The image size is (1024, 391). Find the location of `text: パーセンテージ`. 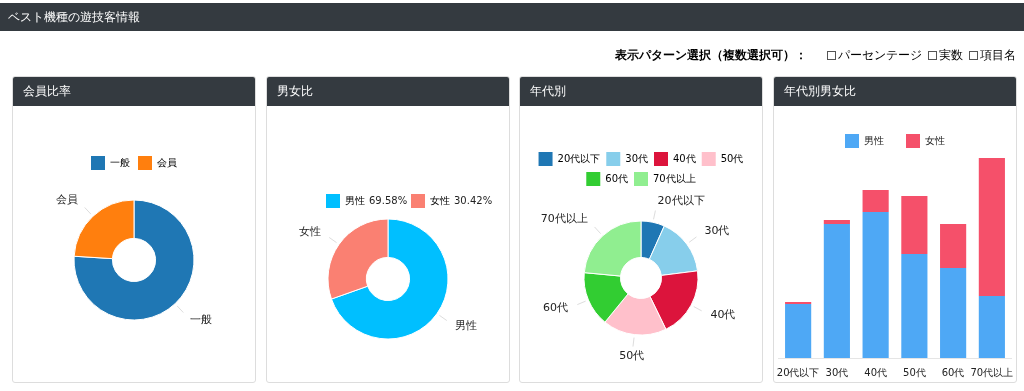

text: パーセンテージ is located at coordinates (879, 55).